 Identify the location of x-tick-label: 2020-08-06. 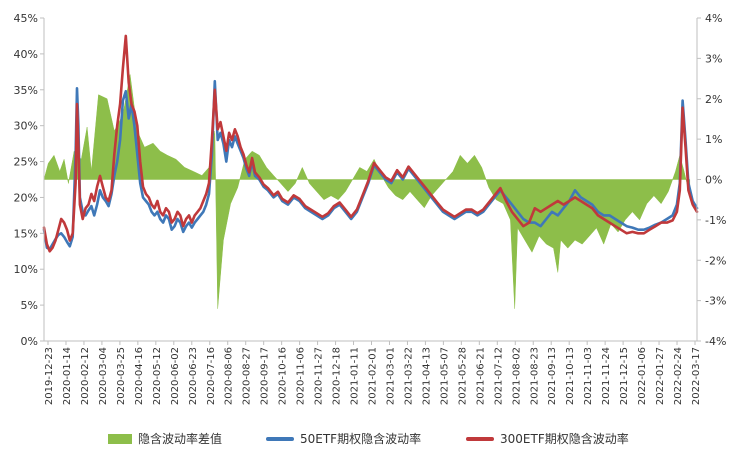
(229, 376).